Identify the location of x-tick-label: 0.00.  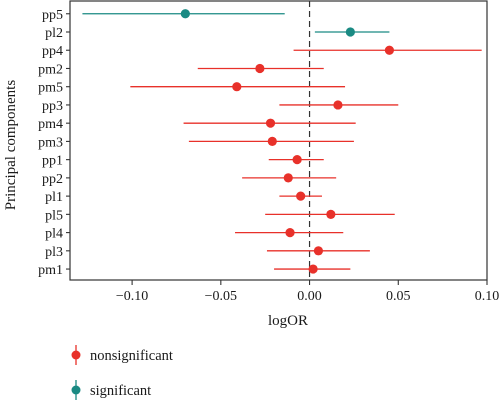
(309, 296).